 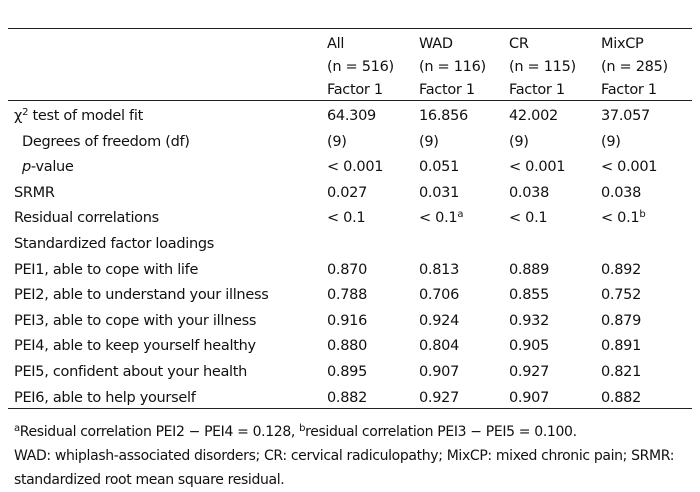 What do you see at coordinates (439, 167) in the screenshot?
I see `value-cell: 0.051` at bounding box center [439, 167].